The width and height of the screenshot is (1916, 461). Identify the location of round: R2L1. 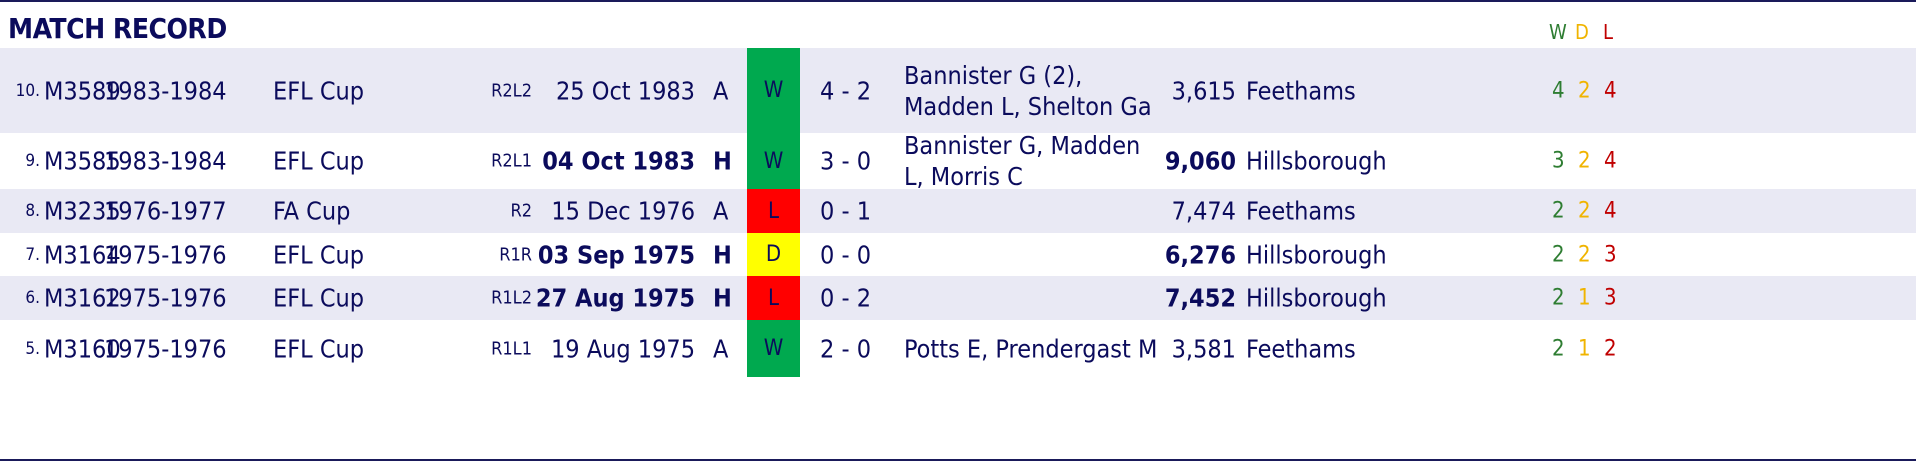
(511, 161).